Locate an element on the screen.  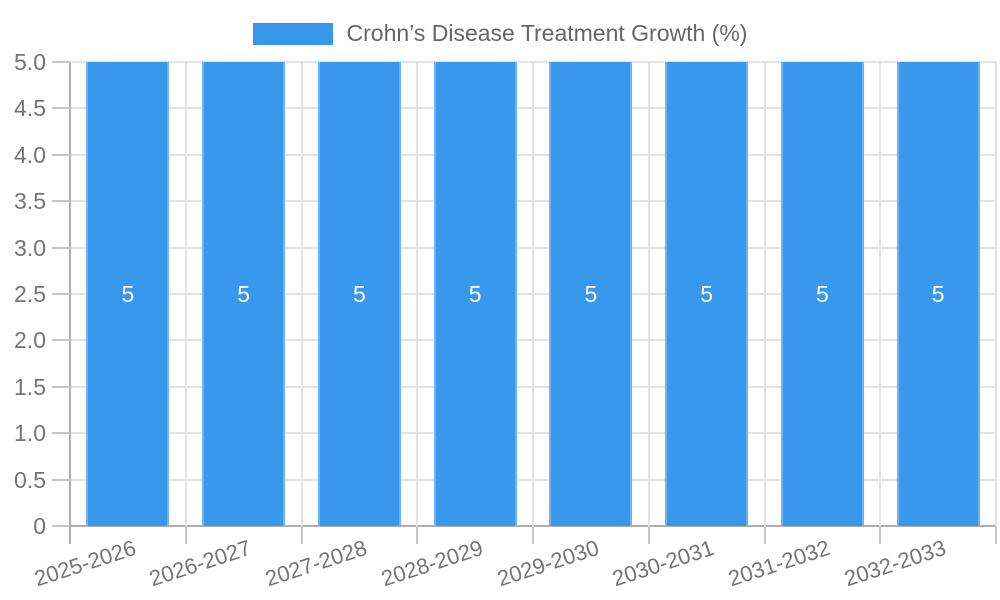
x-axis-tick-label: 2027-2028 is located at coordinates (316, 563).